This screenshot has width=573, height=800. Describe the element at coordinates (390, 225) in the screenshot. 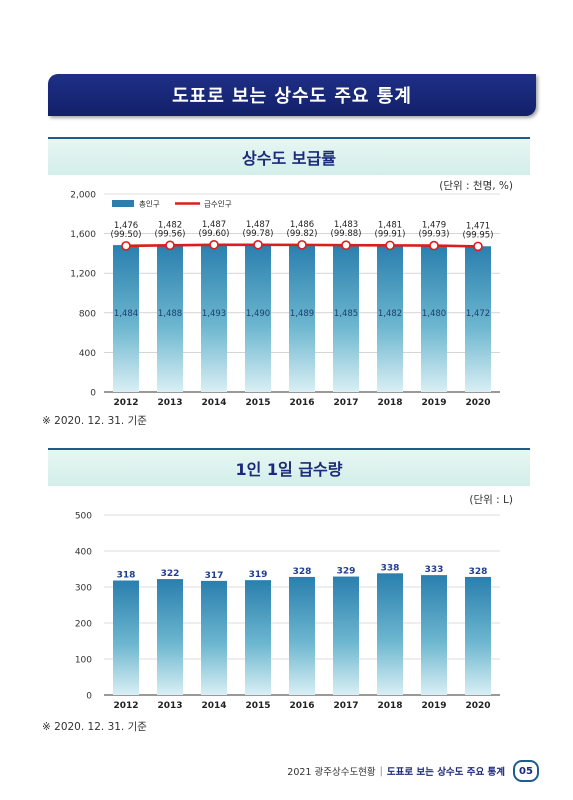

I see `line-value-label: 1,481` at that location.